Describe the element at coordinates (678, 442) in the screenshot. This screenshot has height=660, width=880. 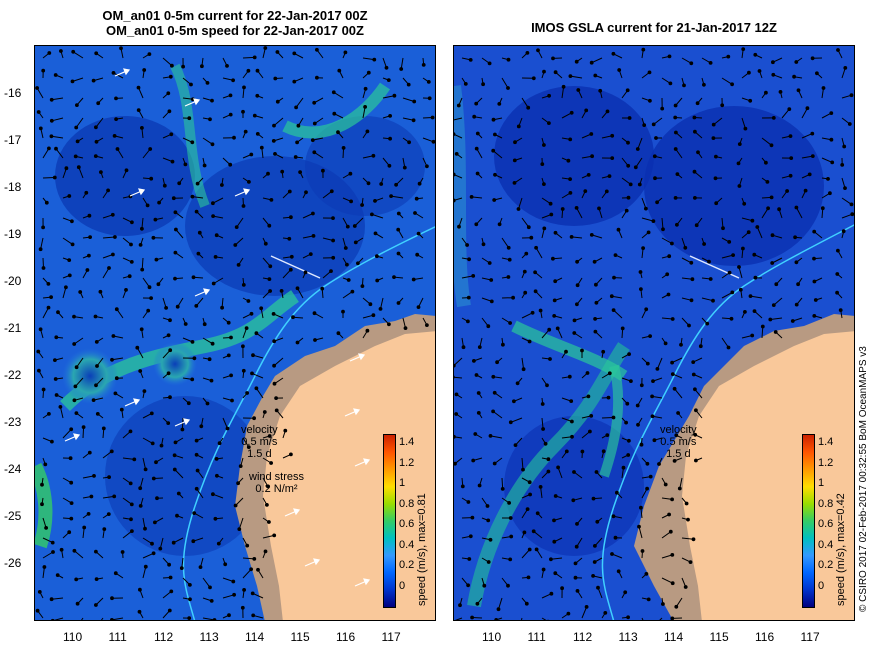
I see `velocity-legend: velocity 0.5 m/s 1.5 d` at that location.